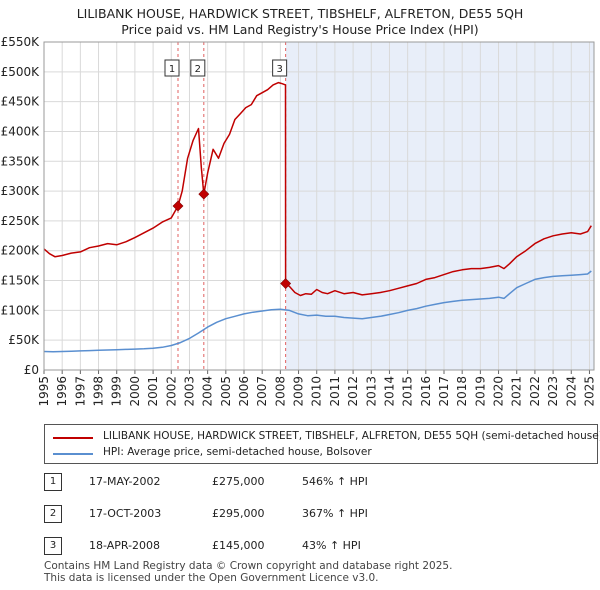 The image size is (600, 590). Describe the element at coordinates (335, 481) in the screenshot. I see `transaction-hpi: 546% ↑ HPI` at that location.